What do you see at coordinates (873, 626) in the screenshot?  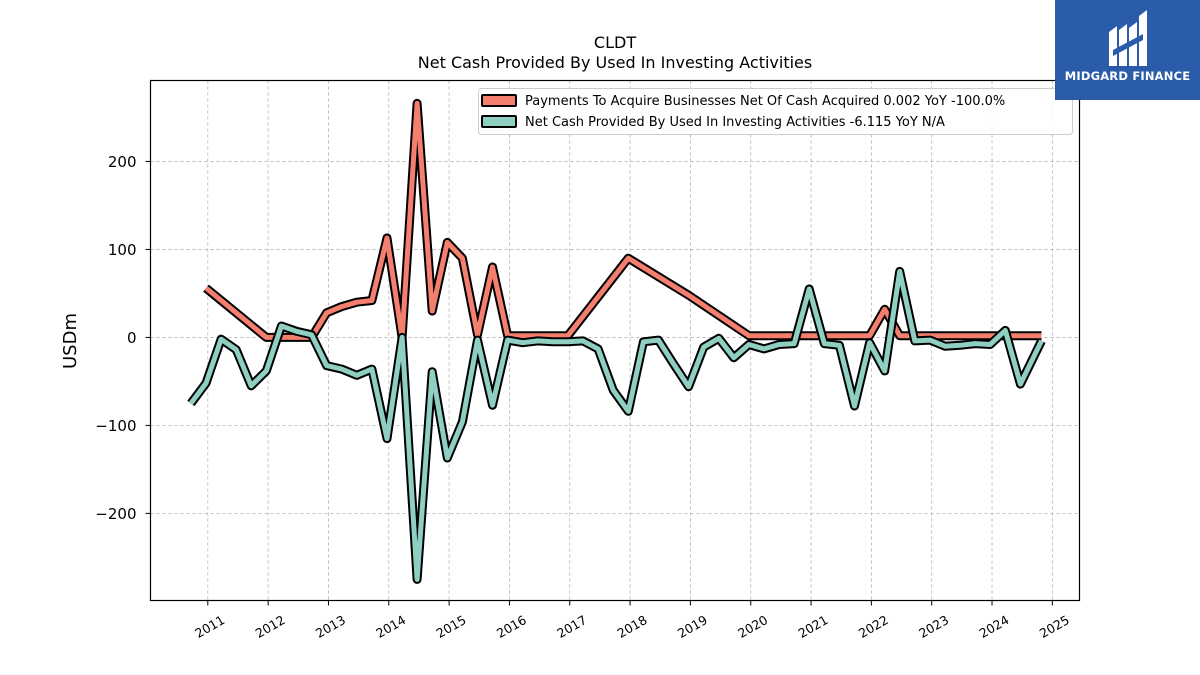 I see `x-tick-label: 2022` at bounding box center [873, 626].